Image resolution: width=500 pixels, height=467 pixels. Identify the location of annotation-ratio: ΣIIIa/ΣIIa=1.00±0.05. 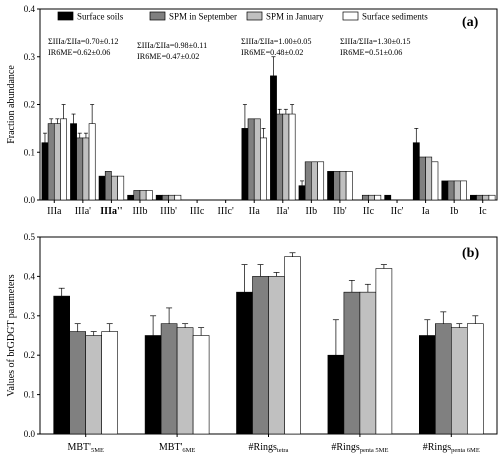
(276, 41).